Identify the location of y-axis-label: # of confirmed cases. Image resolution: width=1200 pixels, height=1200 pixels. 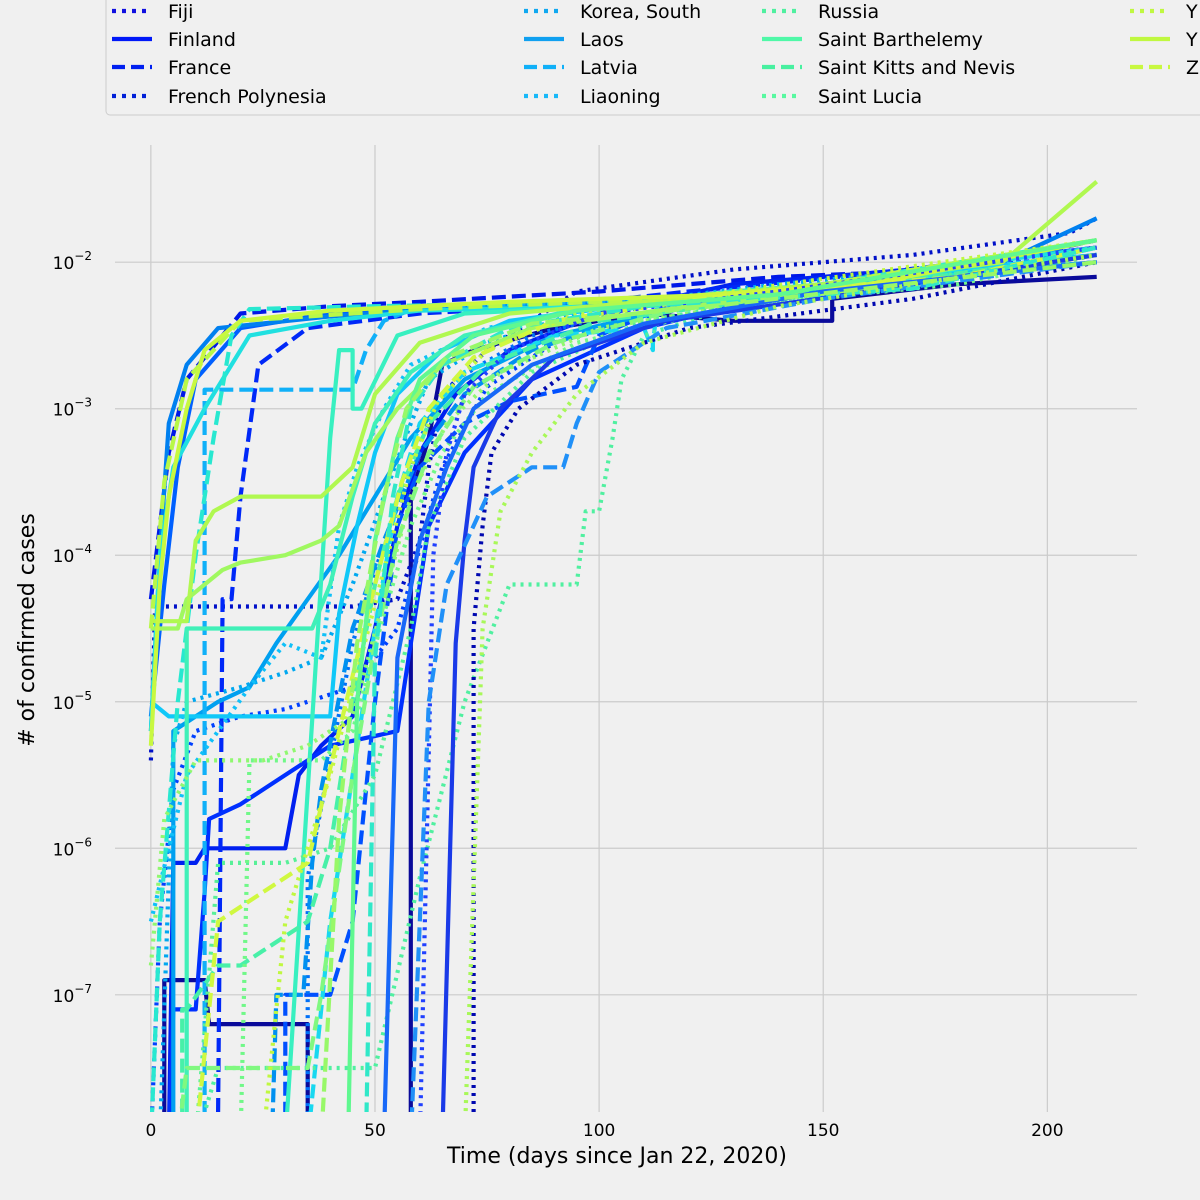
(27, 630).